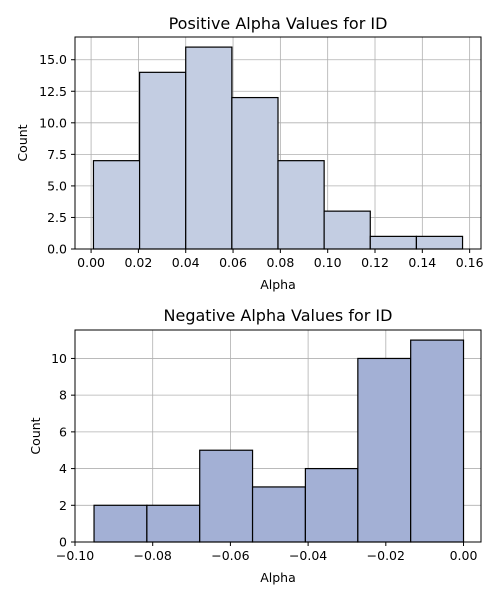  I want to click on negative-x-tick-label: 0.00, so click(464, 555).